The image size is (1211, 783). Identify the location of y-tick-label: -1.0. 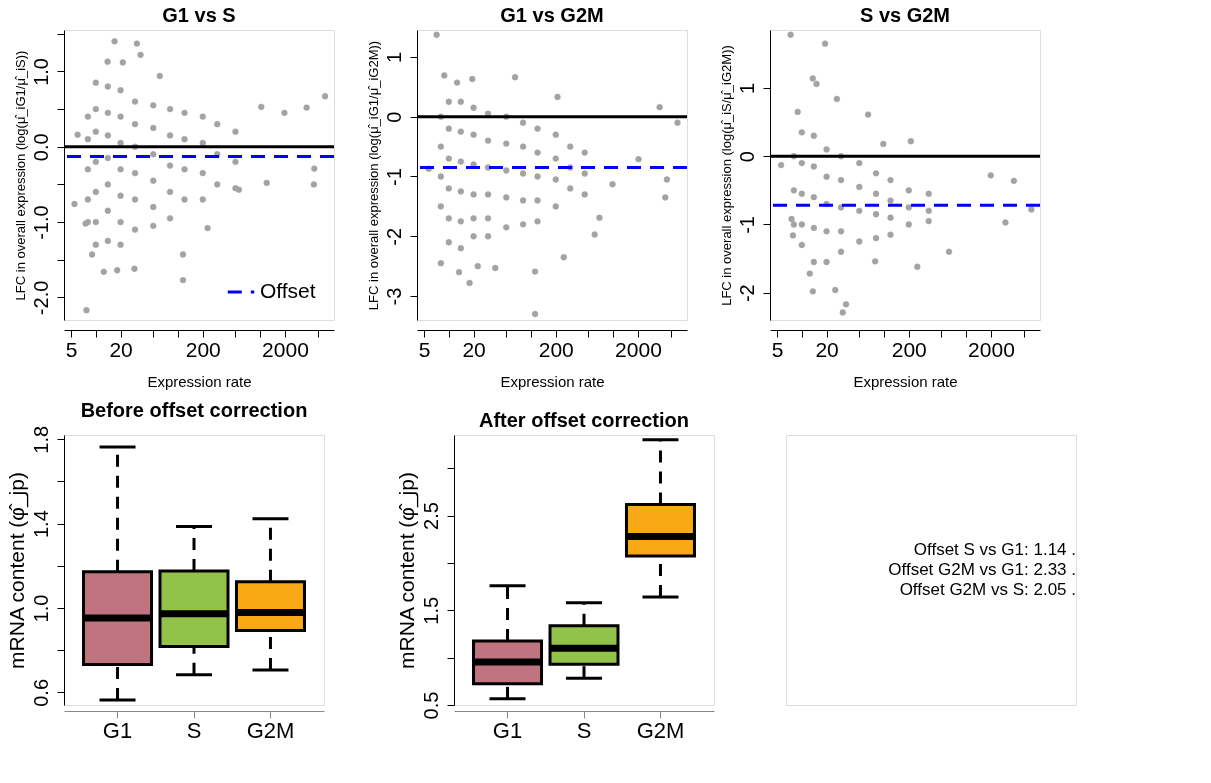
(40, 222).